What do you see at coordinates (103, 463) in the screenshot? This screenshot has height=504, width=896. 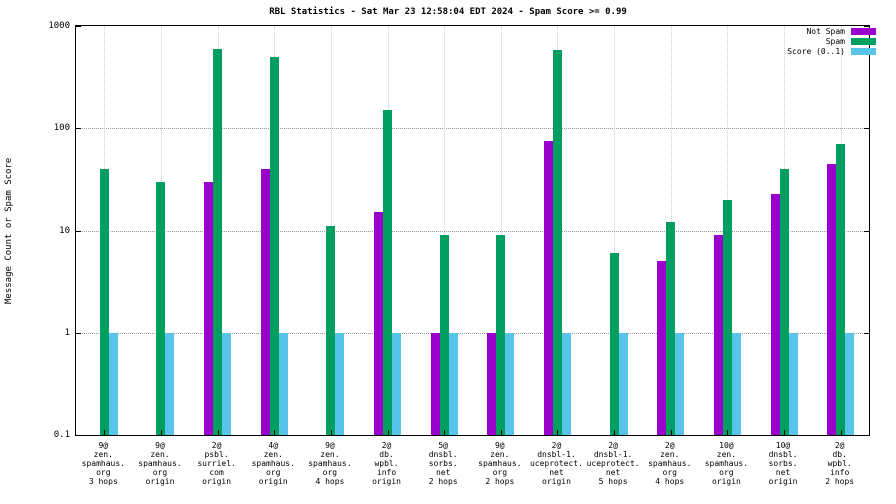 I see `x-tick-label: 9@ zen. spamhaus. org 3 hops` at bounding box center [103, 463].